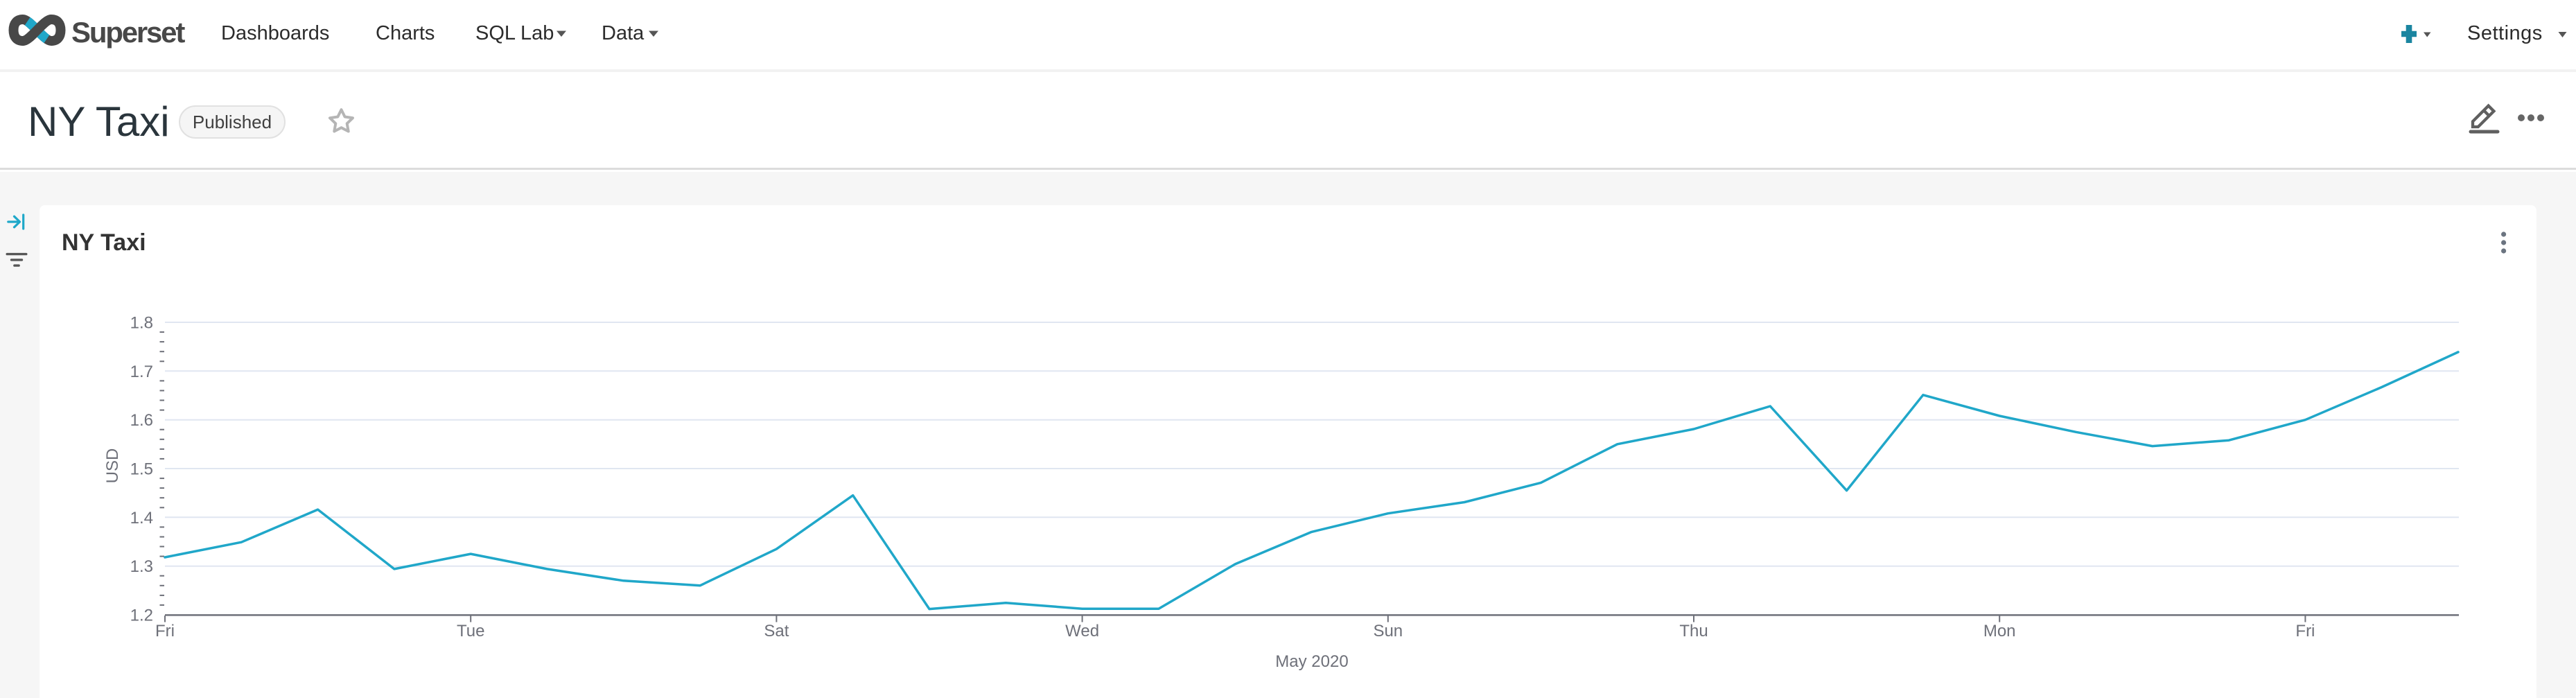  I want to click on svg-text: Sat, so click(776, 631).